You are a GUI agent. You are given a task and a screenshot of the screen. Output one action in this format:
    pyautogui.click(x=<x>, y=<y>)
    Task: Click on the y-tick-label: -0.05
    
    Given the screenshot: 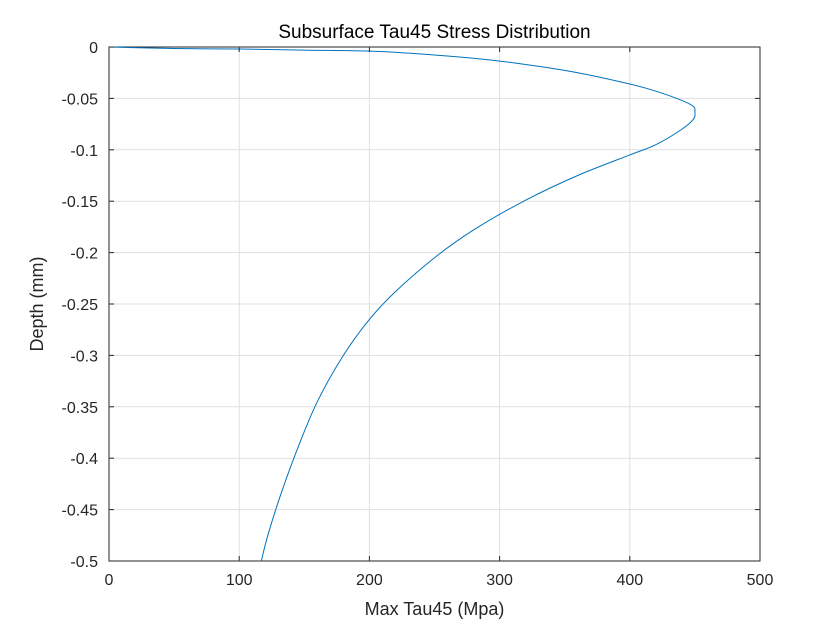 What is the action you would take?
    pyautogui.click(x=80, y=99)
    